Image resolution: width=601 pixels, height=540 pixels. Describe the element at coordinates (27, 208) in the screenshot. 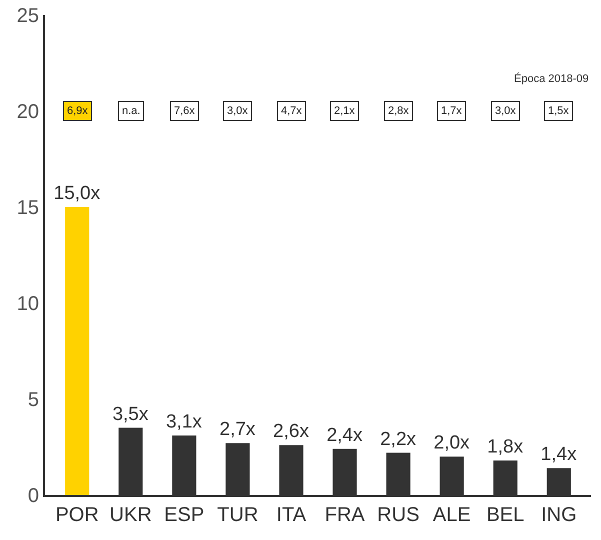

I see `y-tick-label: 15` at that location.